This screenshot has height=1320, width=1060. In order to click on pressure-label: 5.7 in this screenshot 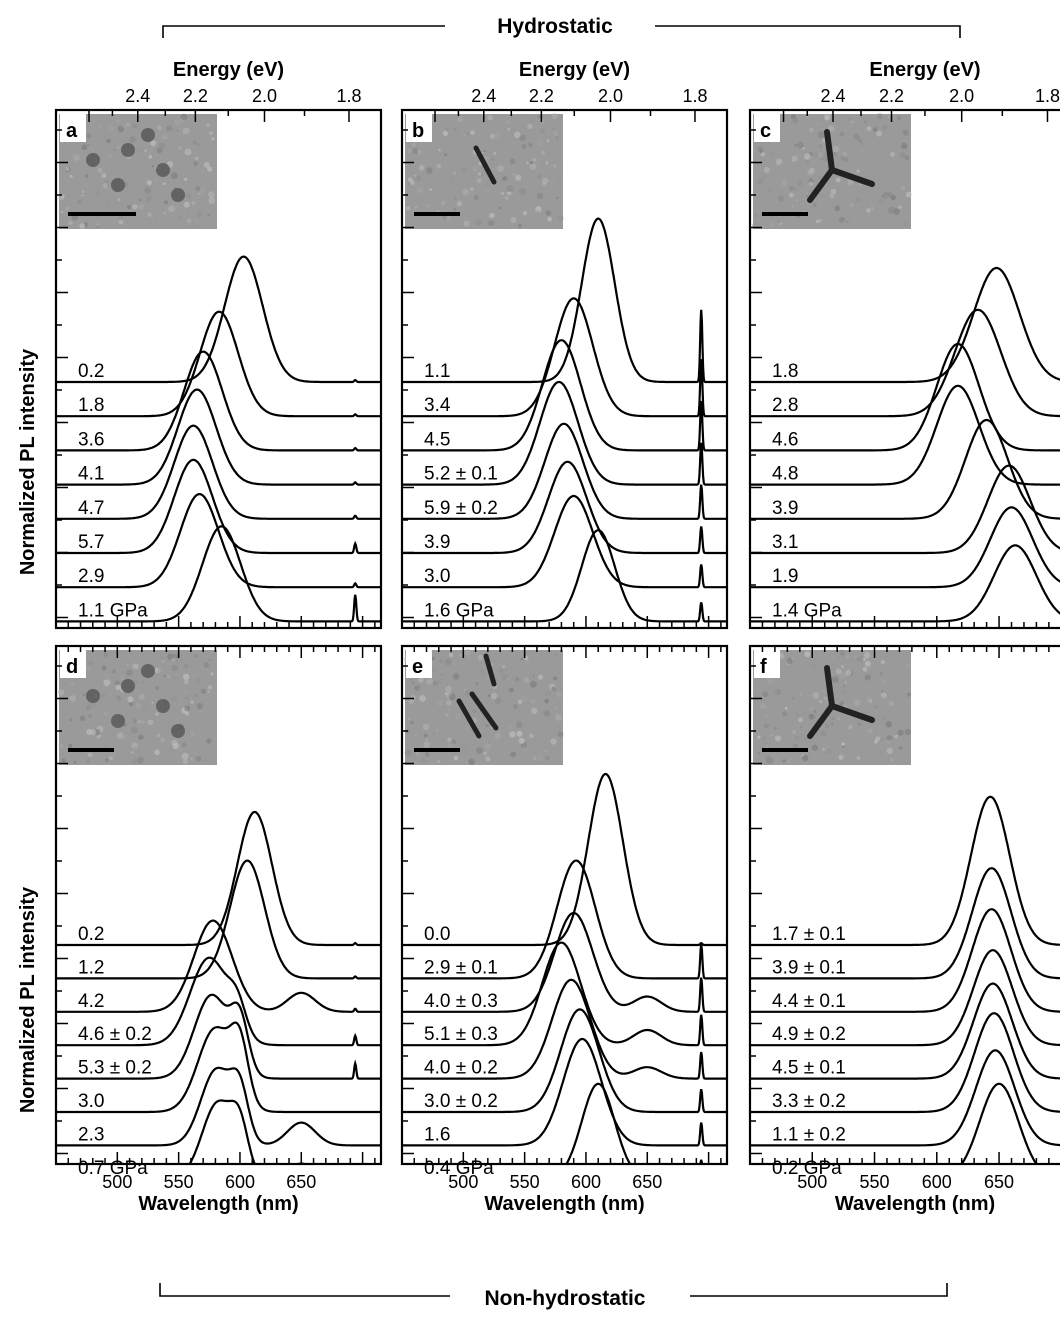, I will do `click(91, 542)`.